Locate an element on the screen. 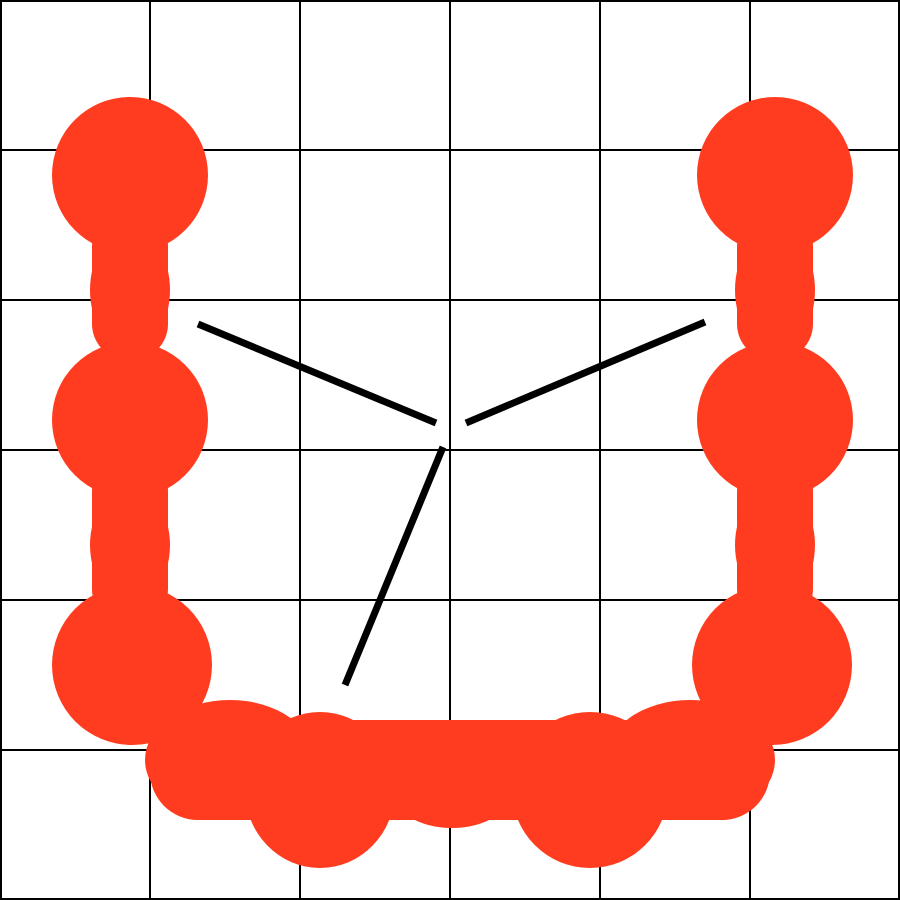  blob-right-bottom-circle is located at coordinates (772, 665).